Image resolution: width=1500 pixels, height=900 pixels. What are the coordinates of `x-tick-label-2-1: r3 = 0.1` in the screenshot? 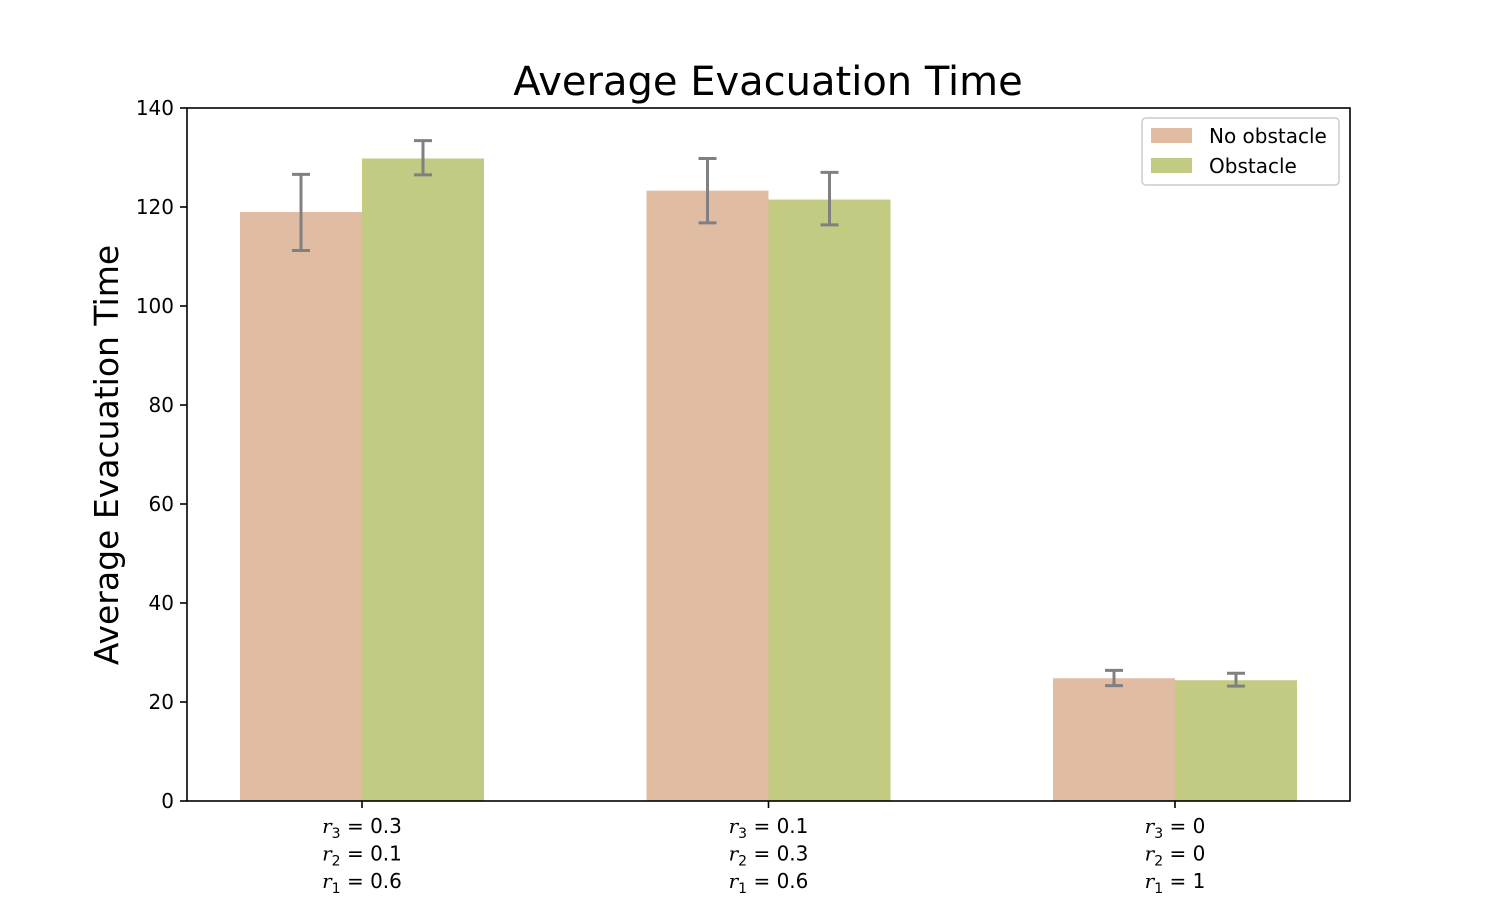 It's located at (769, 828).